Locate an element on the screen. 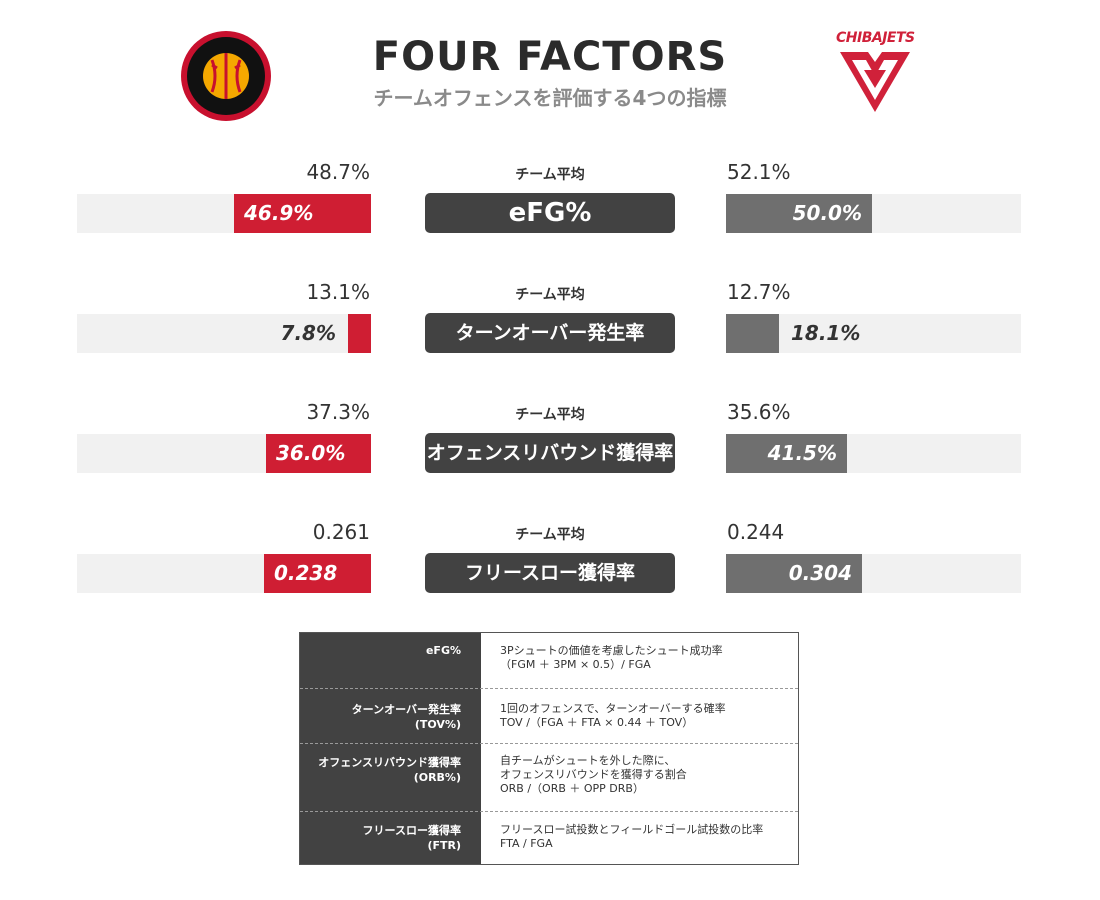  left-team-average: 37.3% is located at coordinates (338, 412).